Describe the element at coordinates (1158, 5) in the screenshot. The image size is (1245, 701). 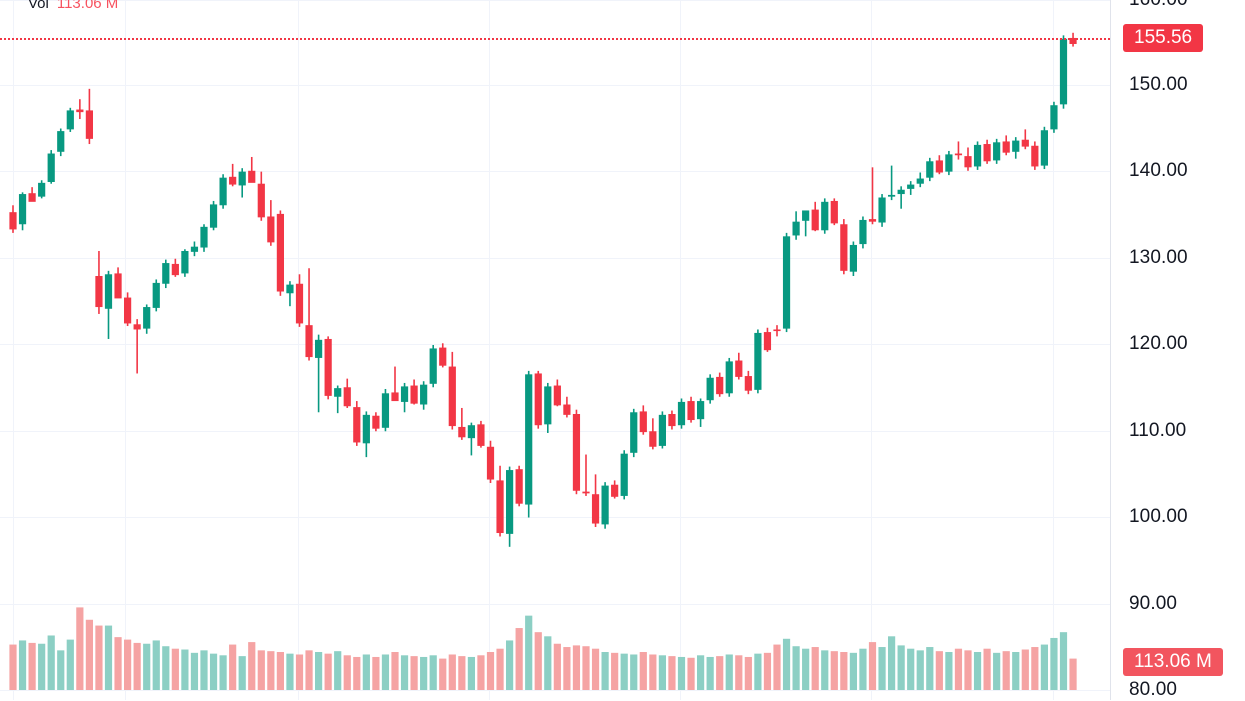
I see `price-axis-tick: 160.00` at that location.